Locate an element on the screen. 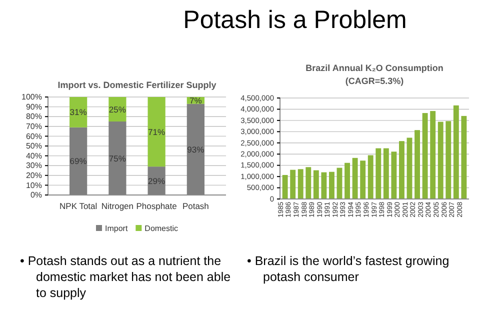  text: • Potash stands out as a nutrient the domestic market has not been able to supply is located at coordinates (126, 277).